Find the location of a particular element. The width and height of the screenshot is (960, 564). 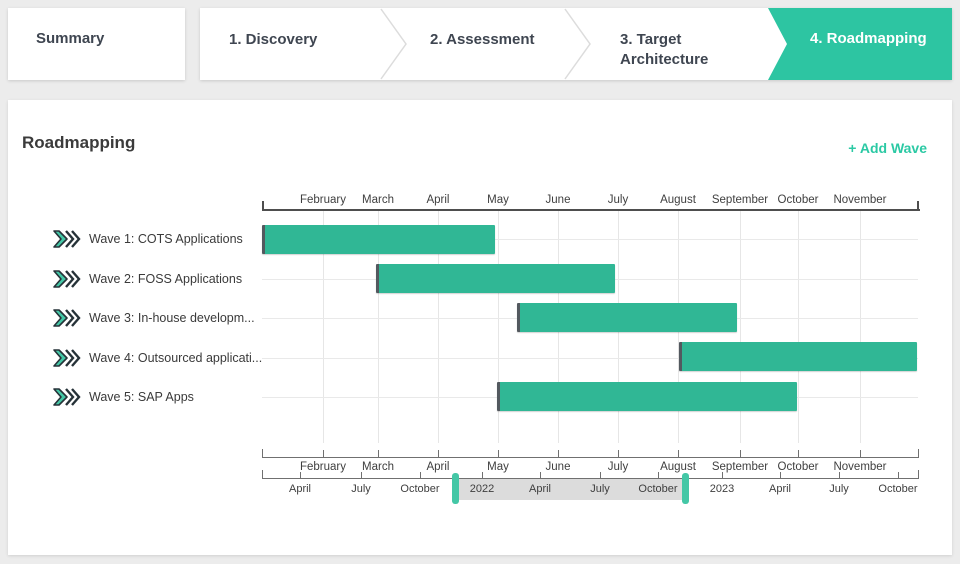

bottom-axis-line is located at coordinates (590, 457).